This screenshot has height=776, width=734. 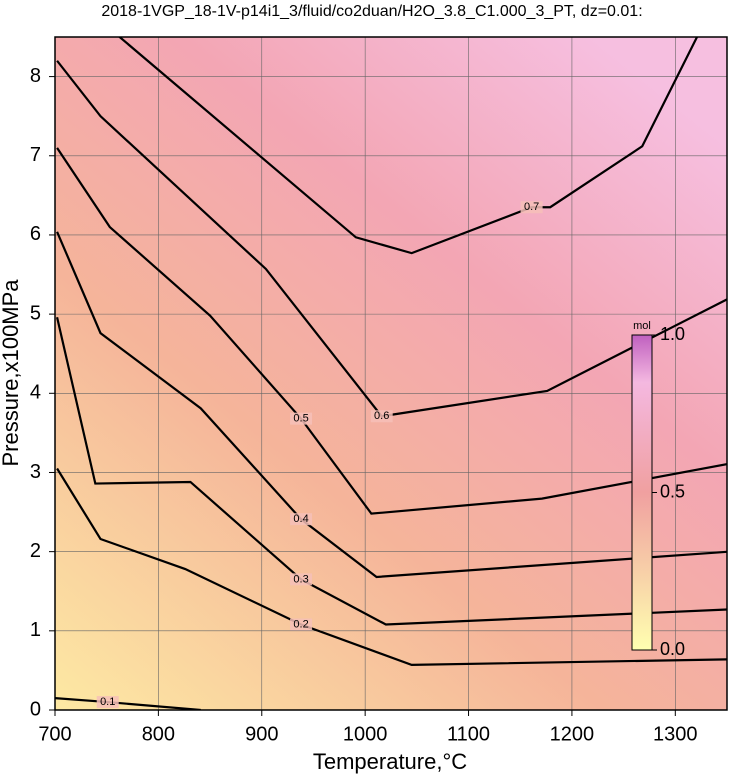 I want to click on contour-label: 0.4, so click(x=300, y=519).